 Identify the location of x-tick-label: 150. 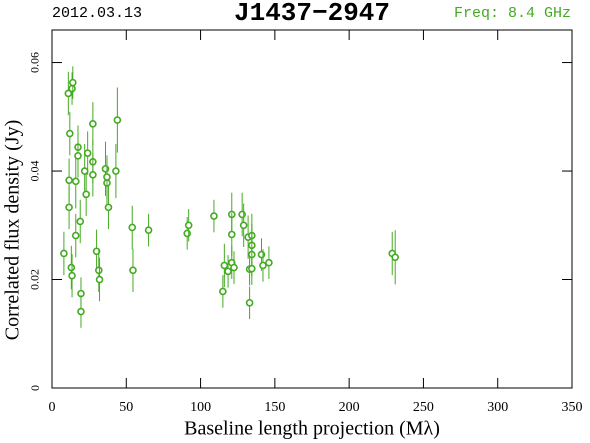
(274, 407).